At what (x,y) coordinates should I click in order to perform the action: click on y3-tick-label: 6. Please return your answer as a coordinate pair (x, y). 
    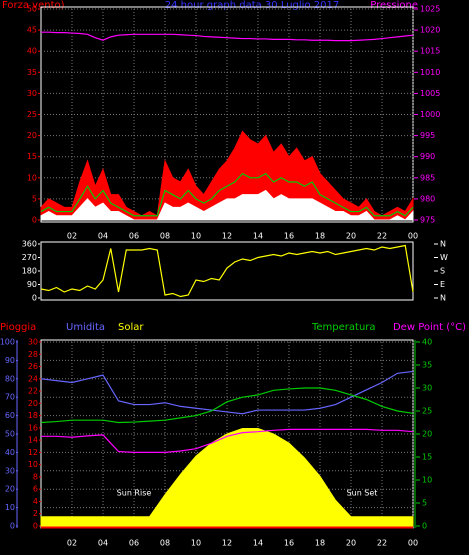
    Looking at the image, I should click on (35, 489).